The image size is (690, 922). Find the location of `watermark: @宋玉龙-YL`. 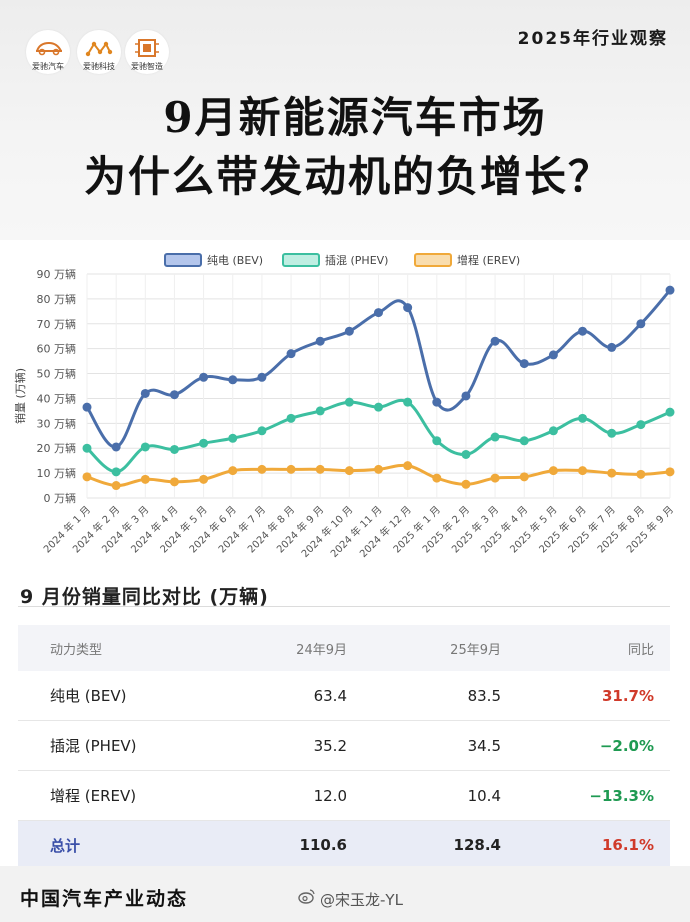

watermark: @宋玉龙-YL is located at coordinates (361, 900).